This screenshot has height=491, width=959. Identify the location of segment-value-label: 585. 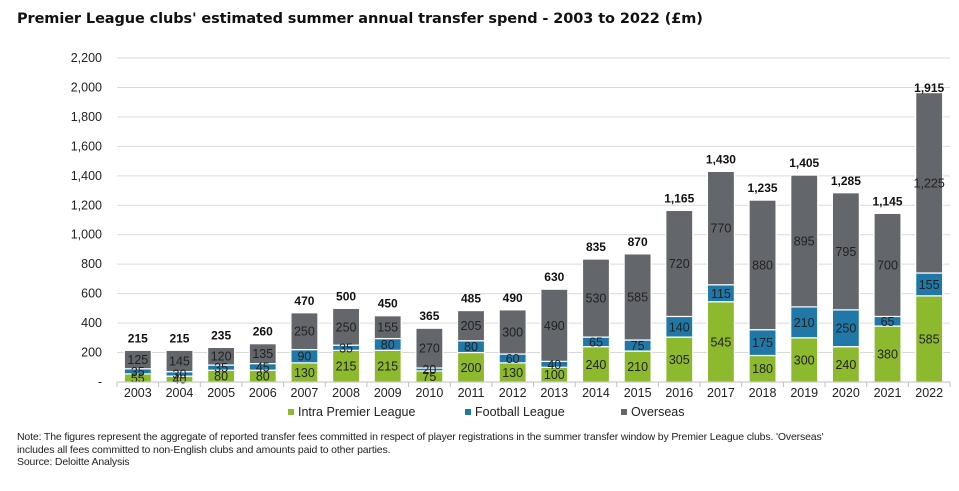
(929, 339).